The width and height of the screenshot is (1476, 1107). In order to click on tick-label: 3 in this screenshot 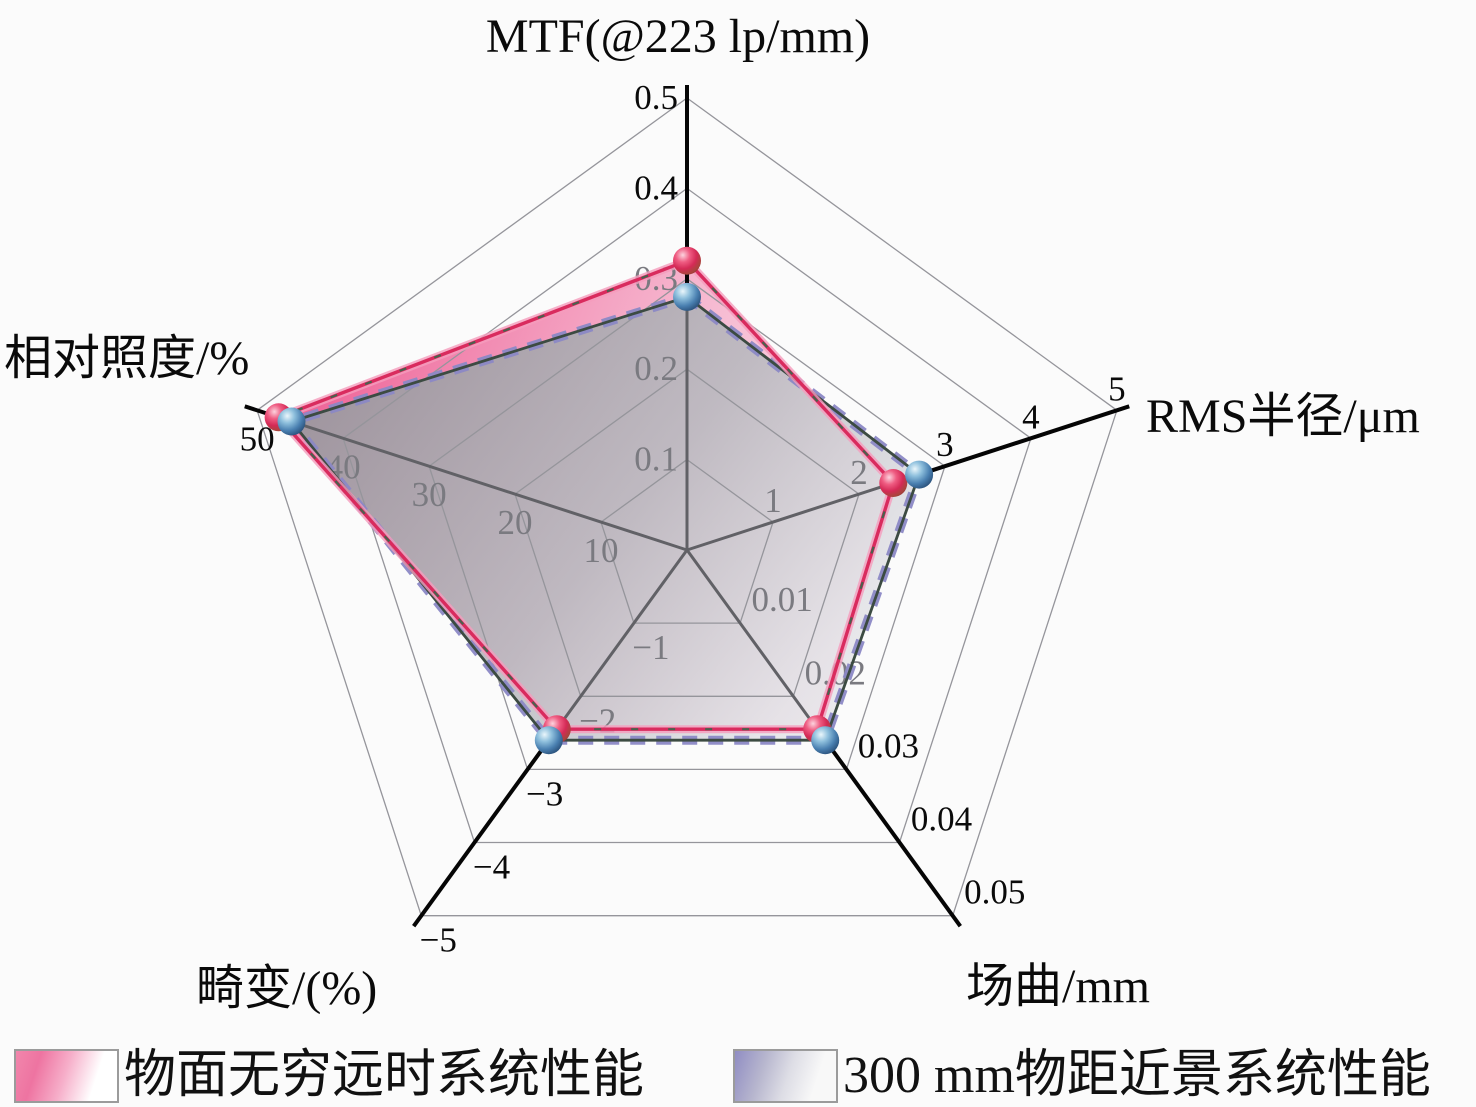, I will do `click(945, 444)`.